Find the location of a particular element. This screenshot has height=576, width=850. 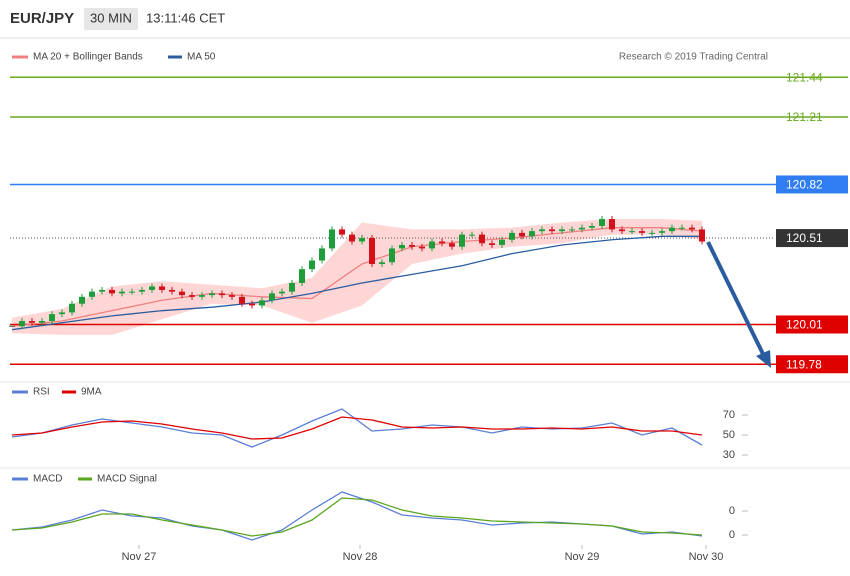

y-tick-label: 30 is located at coordinates (729, 455).